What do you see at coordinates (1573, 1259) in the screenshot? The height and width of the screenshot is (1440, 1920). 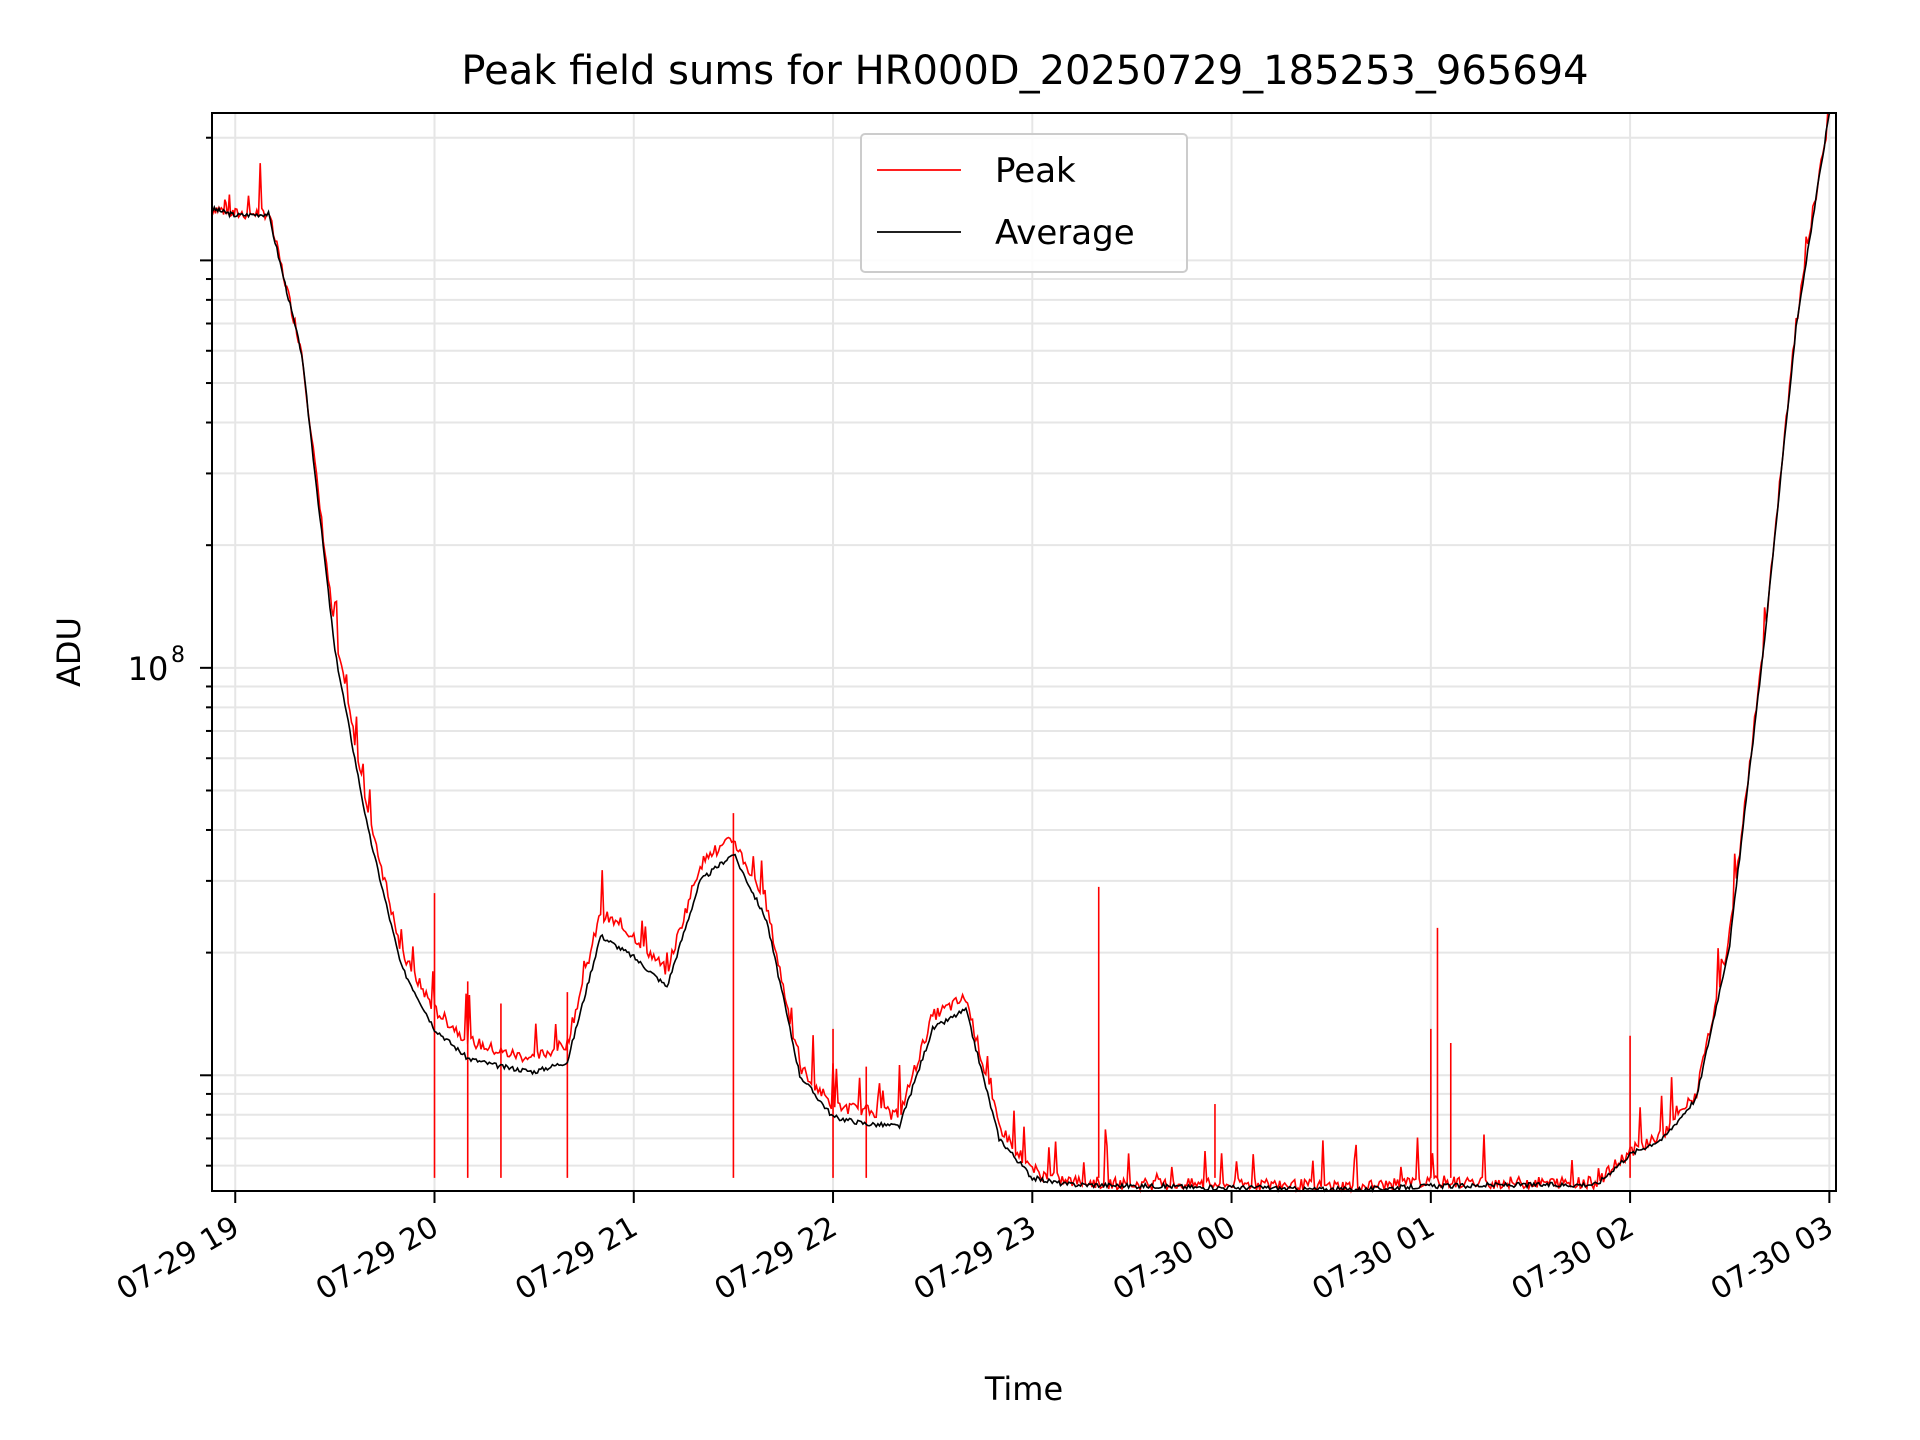 I see `x-tick-label: 07-30 02` at bounding box center [1573, 1259].